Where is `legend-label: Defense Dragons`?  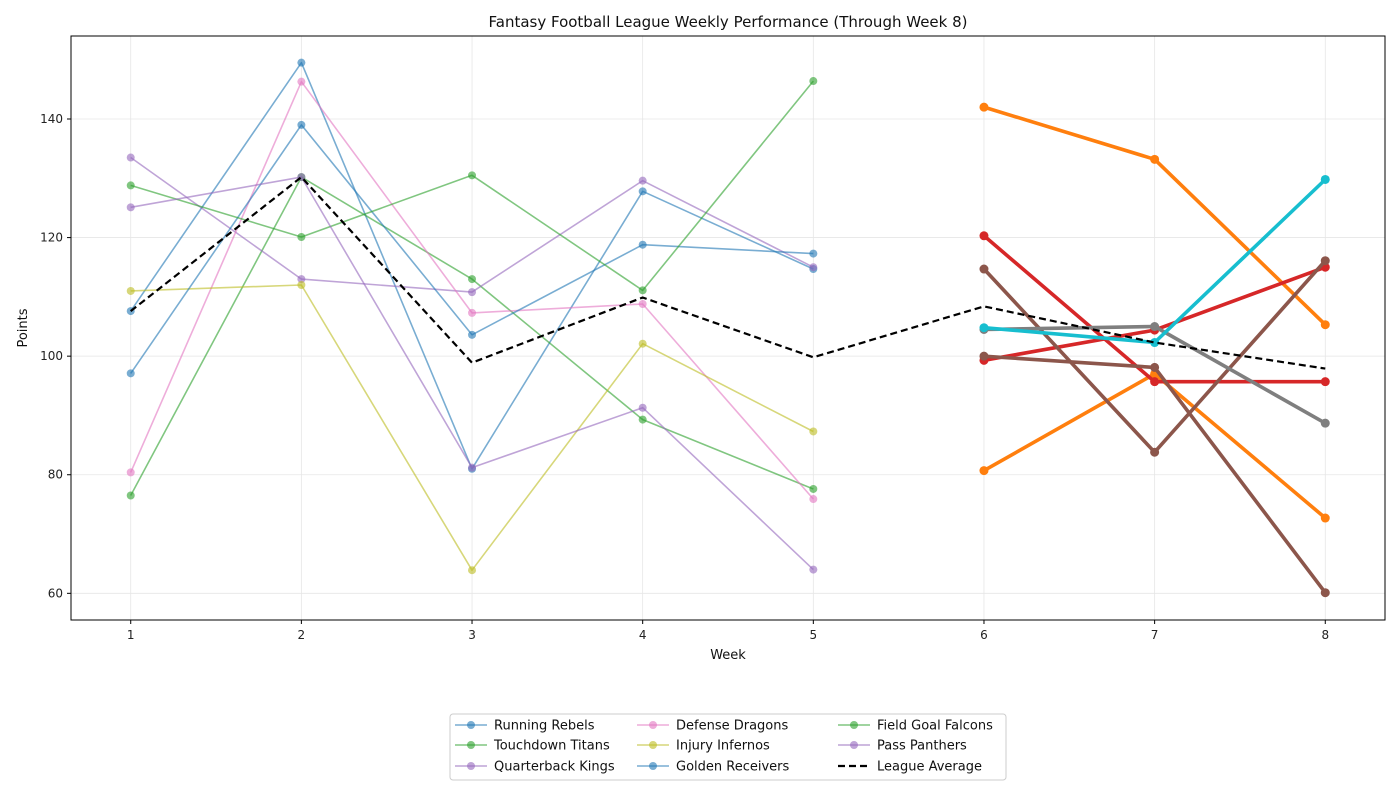
legend-label: Defense Dragons is located at coordinates (732, 726).